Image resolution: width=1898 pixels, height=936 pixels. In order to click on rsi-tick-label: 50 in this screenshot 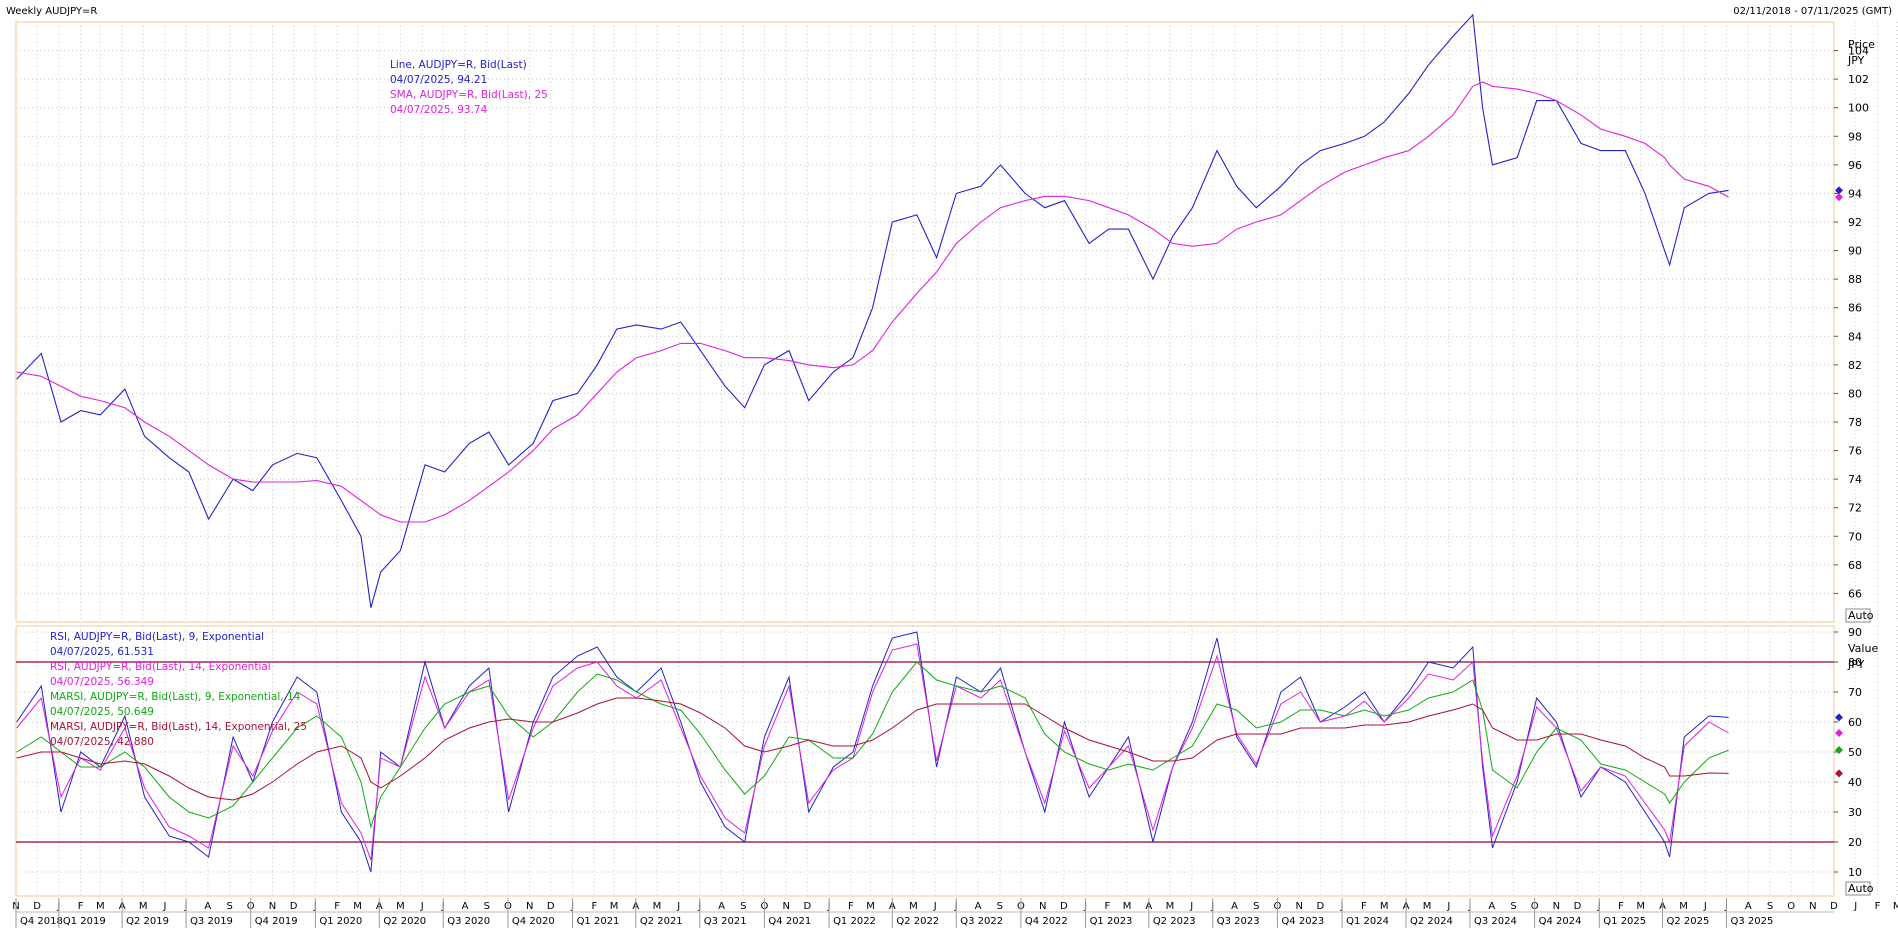, I will do `click(1855, 752)`.